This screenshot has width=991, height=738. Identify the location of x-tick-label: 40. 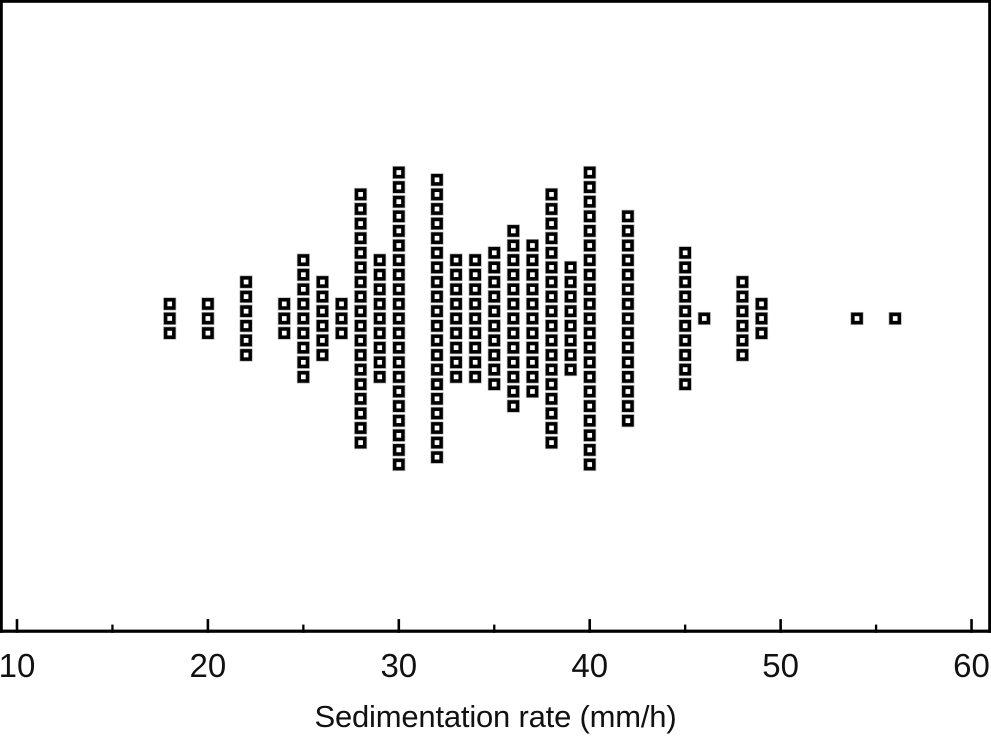
(589, 665).